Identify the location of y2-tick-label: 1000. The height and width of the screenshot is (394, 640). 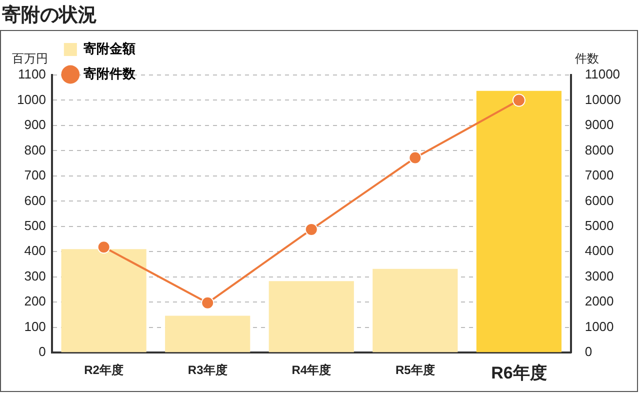
(599, 326).